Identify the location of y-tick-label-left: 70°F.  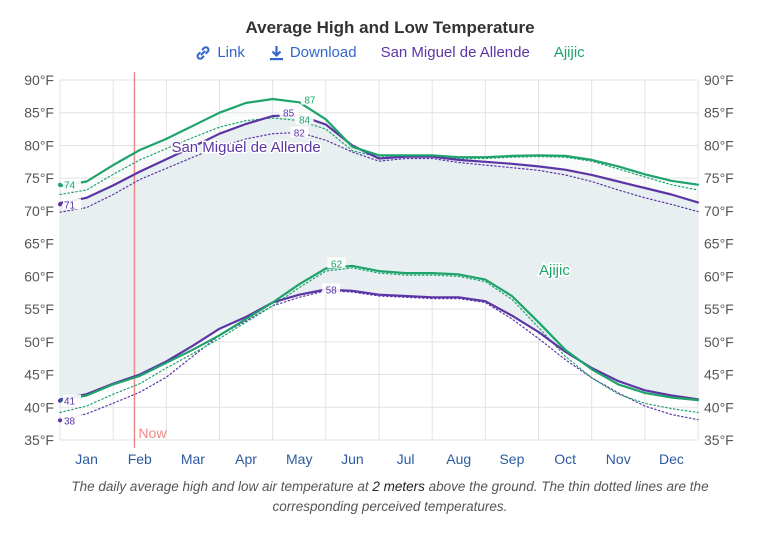
(39, 211).